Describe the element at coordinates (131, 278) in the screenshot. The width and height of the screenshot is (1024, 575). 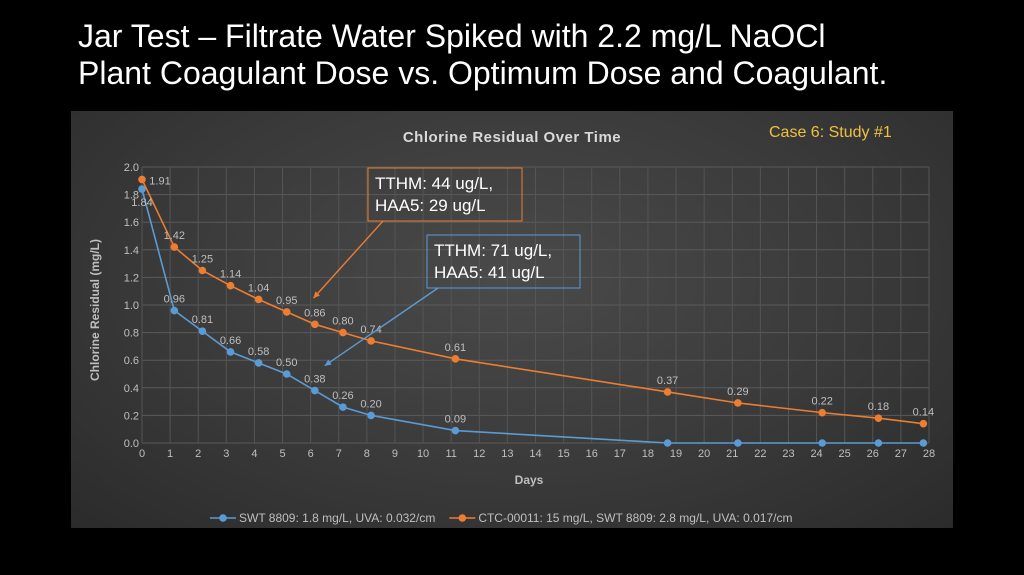
I see `y-tick-label: 1.2` at that location.